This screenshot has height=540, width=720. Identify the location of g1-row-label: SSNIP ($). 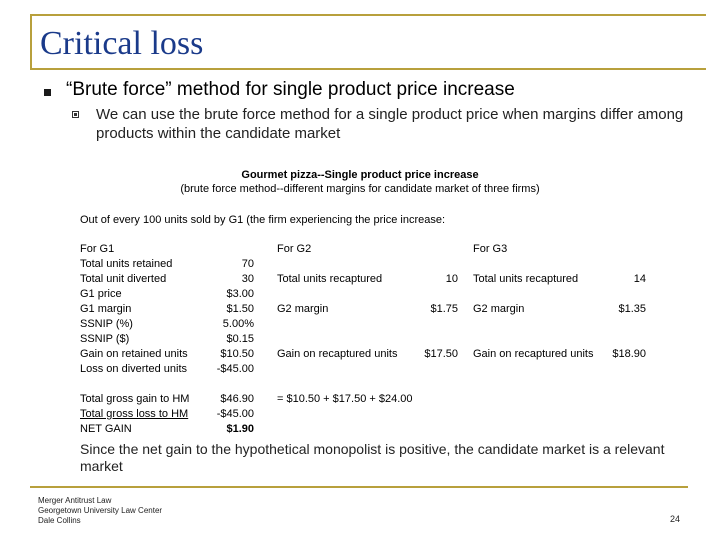
(105, 339).